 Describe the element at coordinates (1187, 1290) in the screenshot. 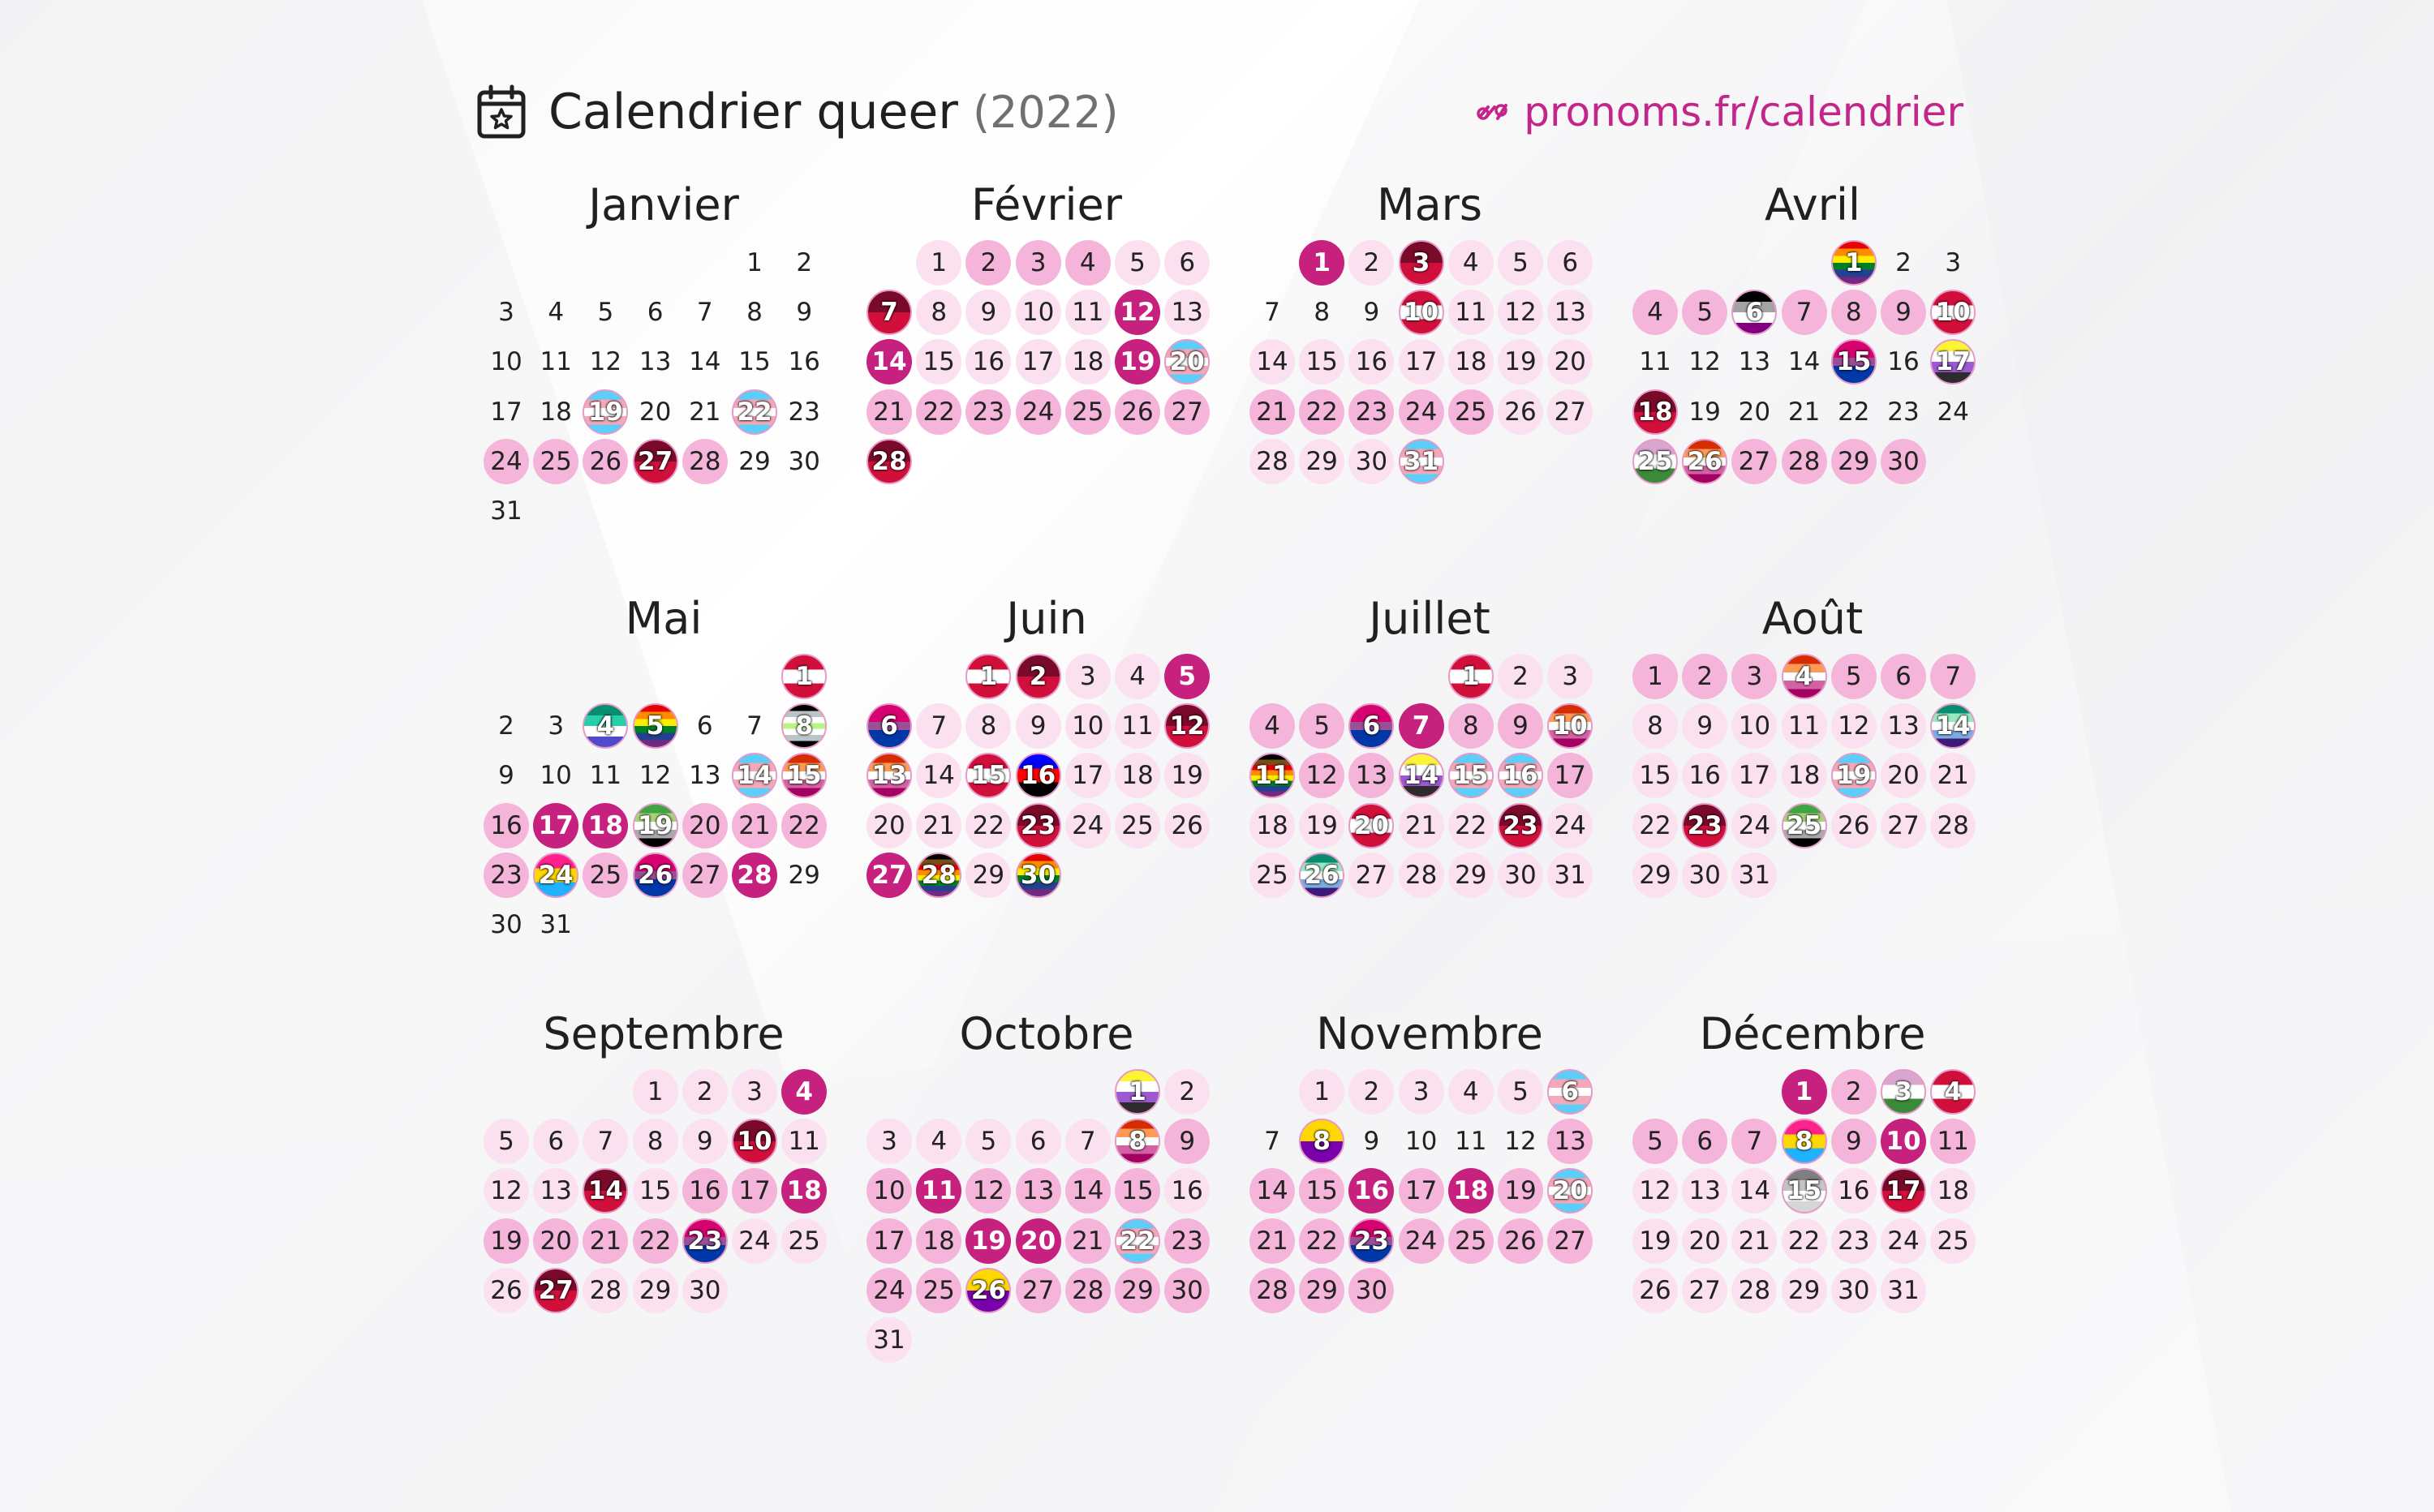

I see `day-cell: 30` at that location.